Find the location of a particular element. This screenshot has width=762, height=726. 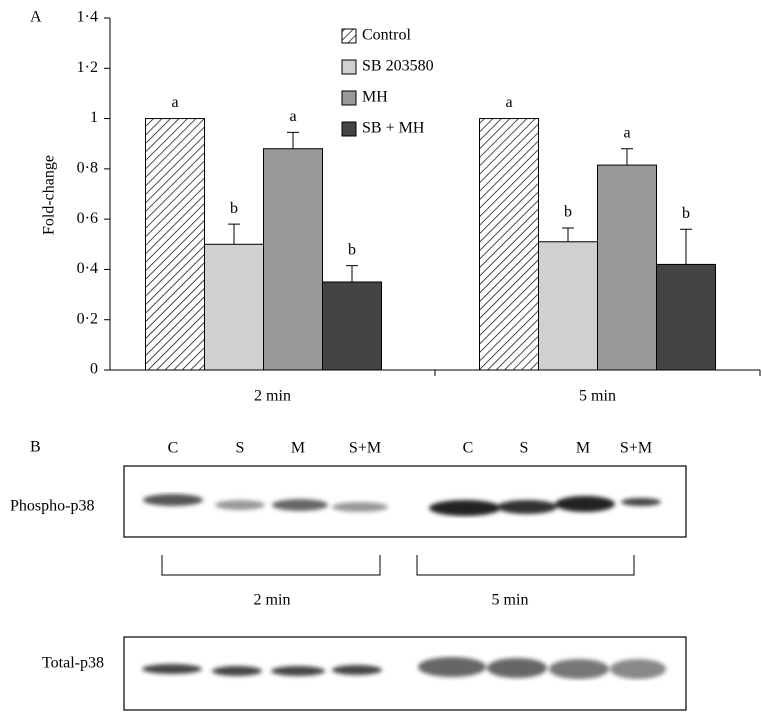

phospho-bands is located at coordinates (402, 505).